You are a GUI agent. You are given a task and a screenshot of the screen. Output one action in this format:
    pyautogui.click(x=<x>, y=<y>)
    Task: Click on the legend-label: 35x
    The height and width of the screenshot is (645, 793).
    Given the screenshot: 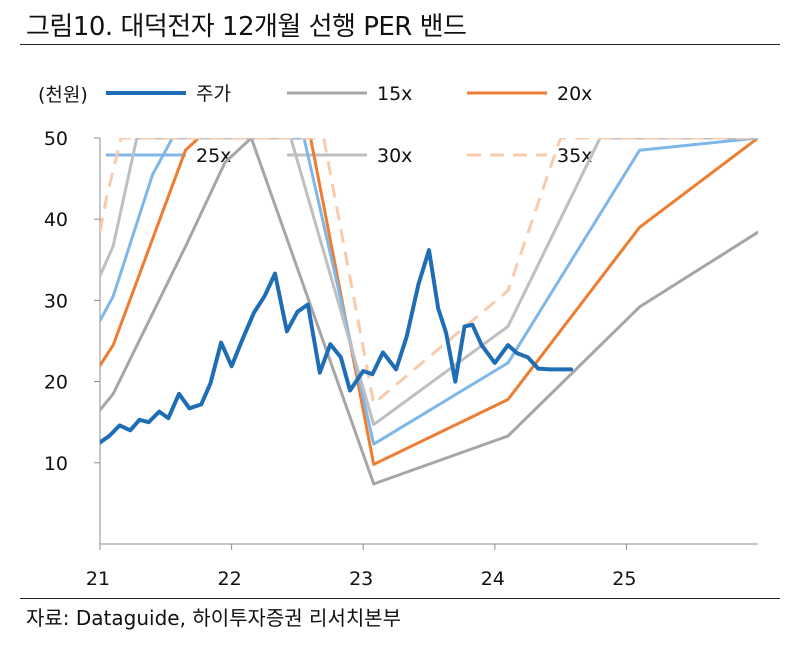 What is the action you would take?
    pyautogui.click(x=574, y=156)
    